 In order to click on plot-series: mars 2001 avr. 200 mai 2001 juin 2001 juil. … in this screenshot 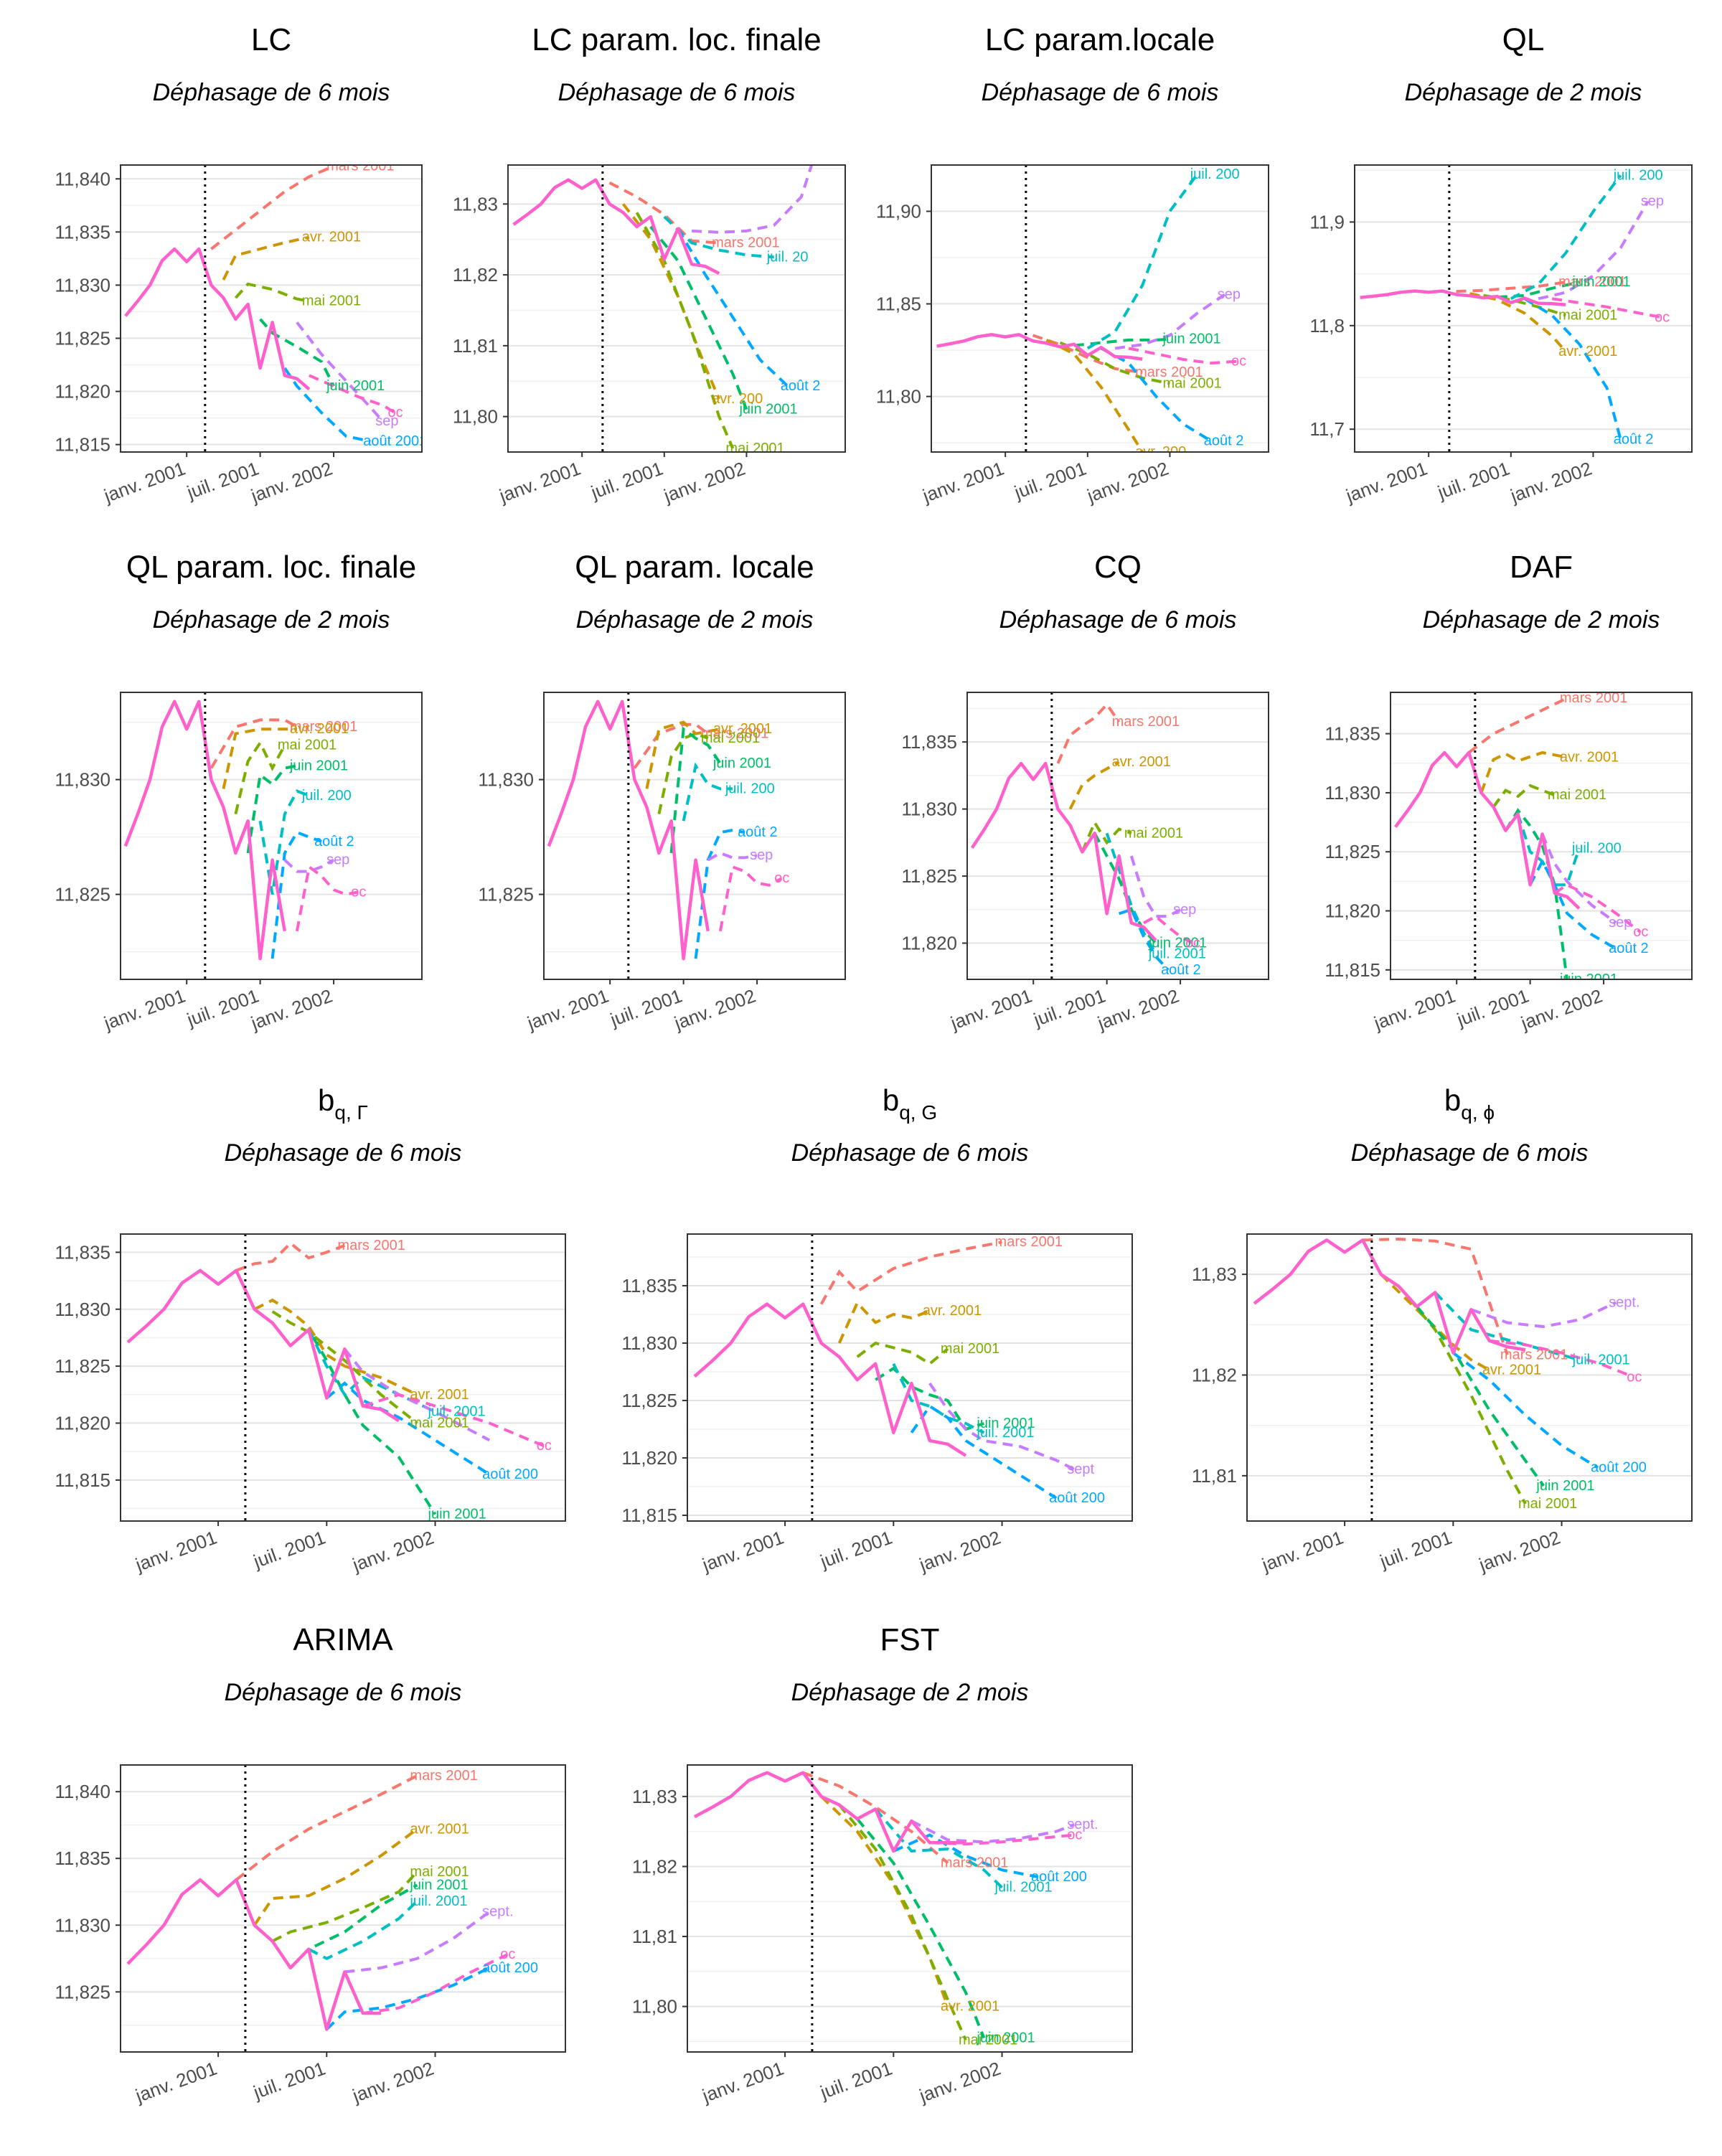, I will do `click(1091, 308)`.